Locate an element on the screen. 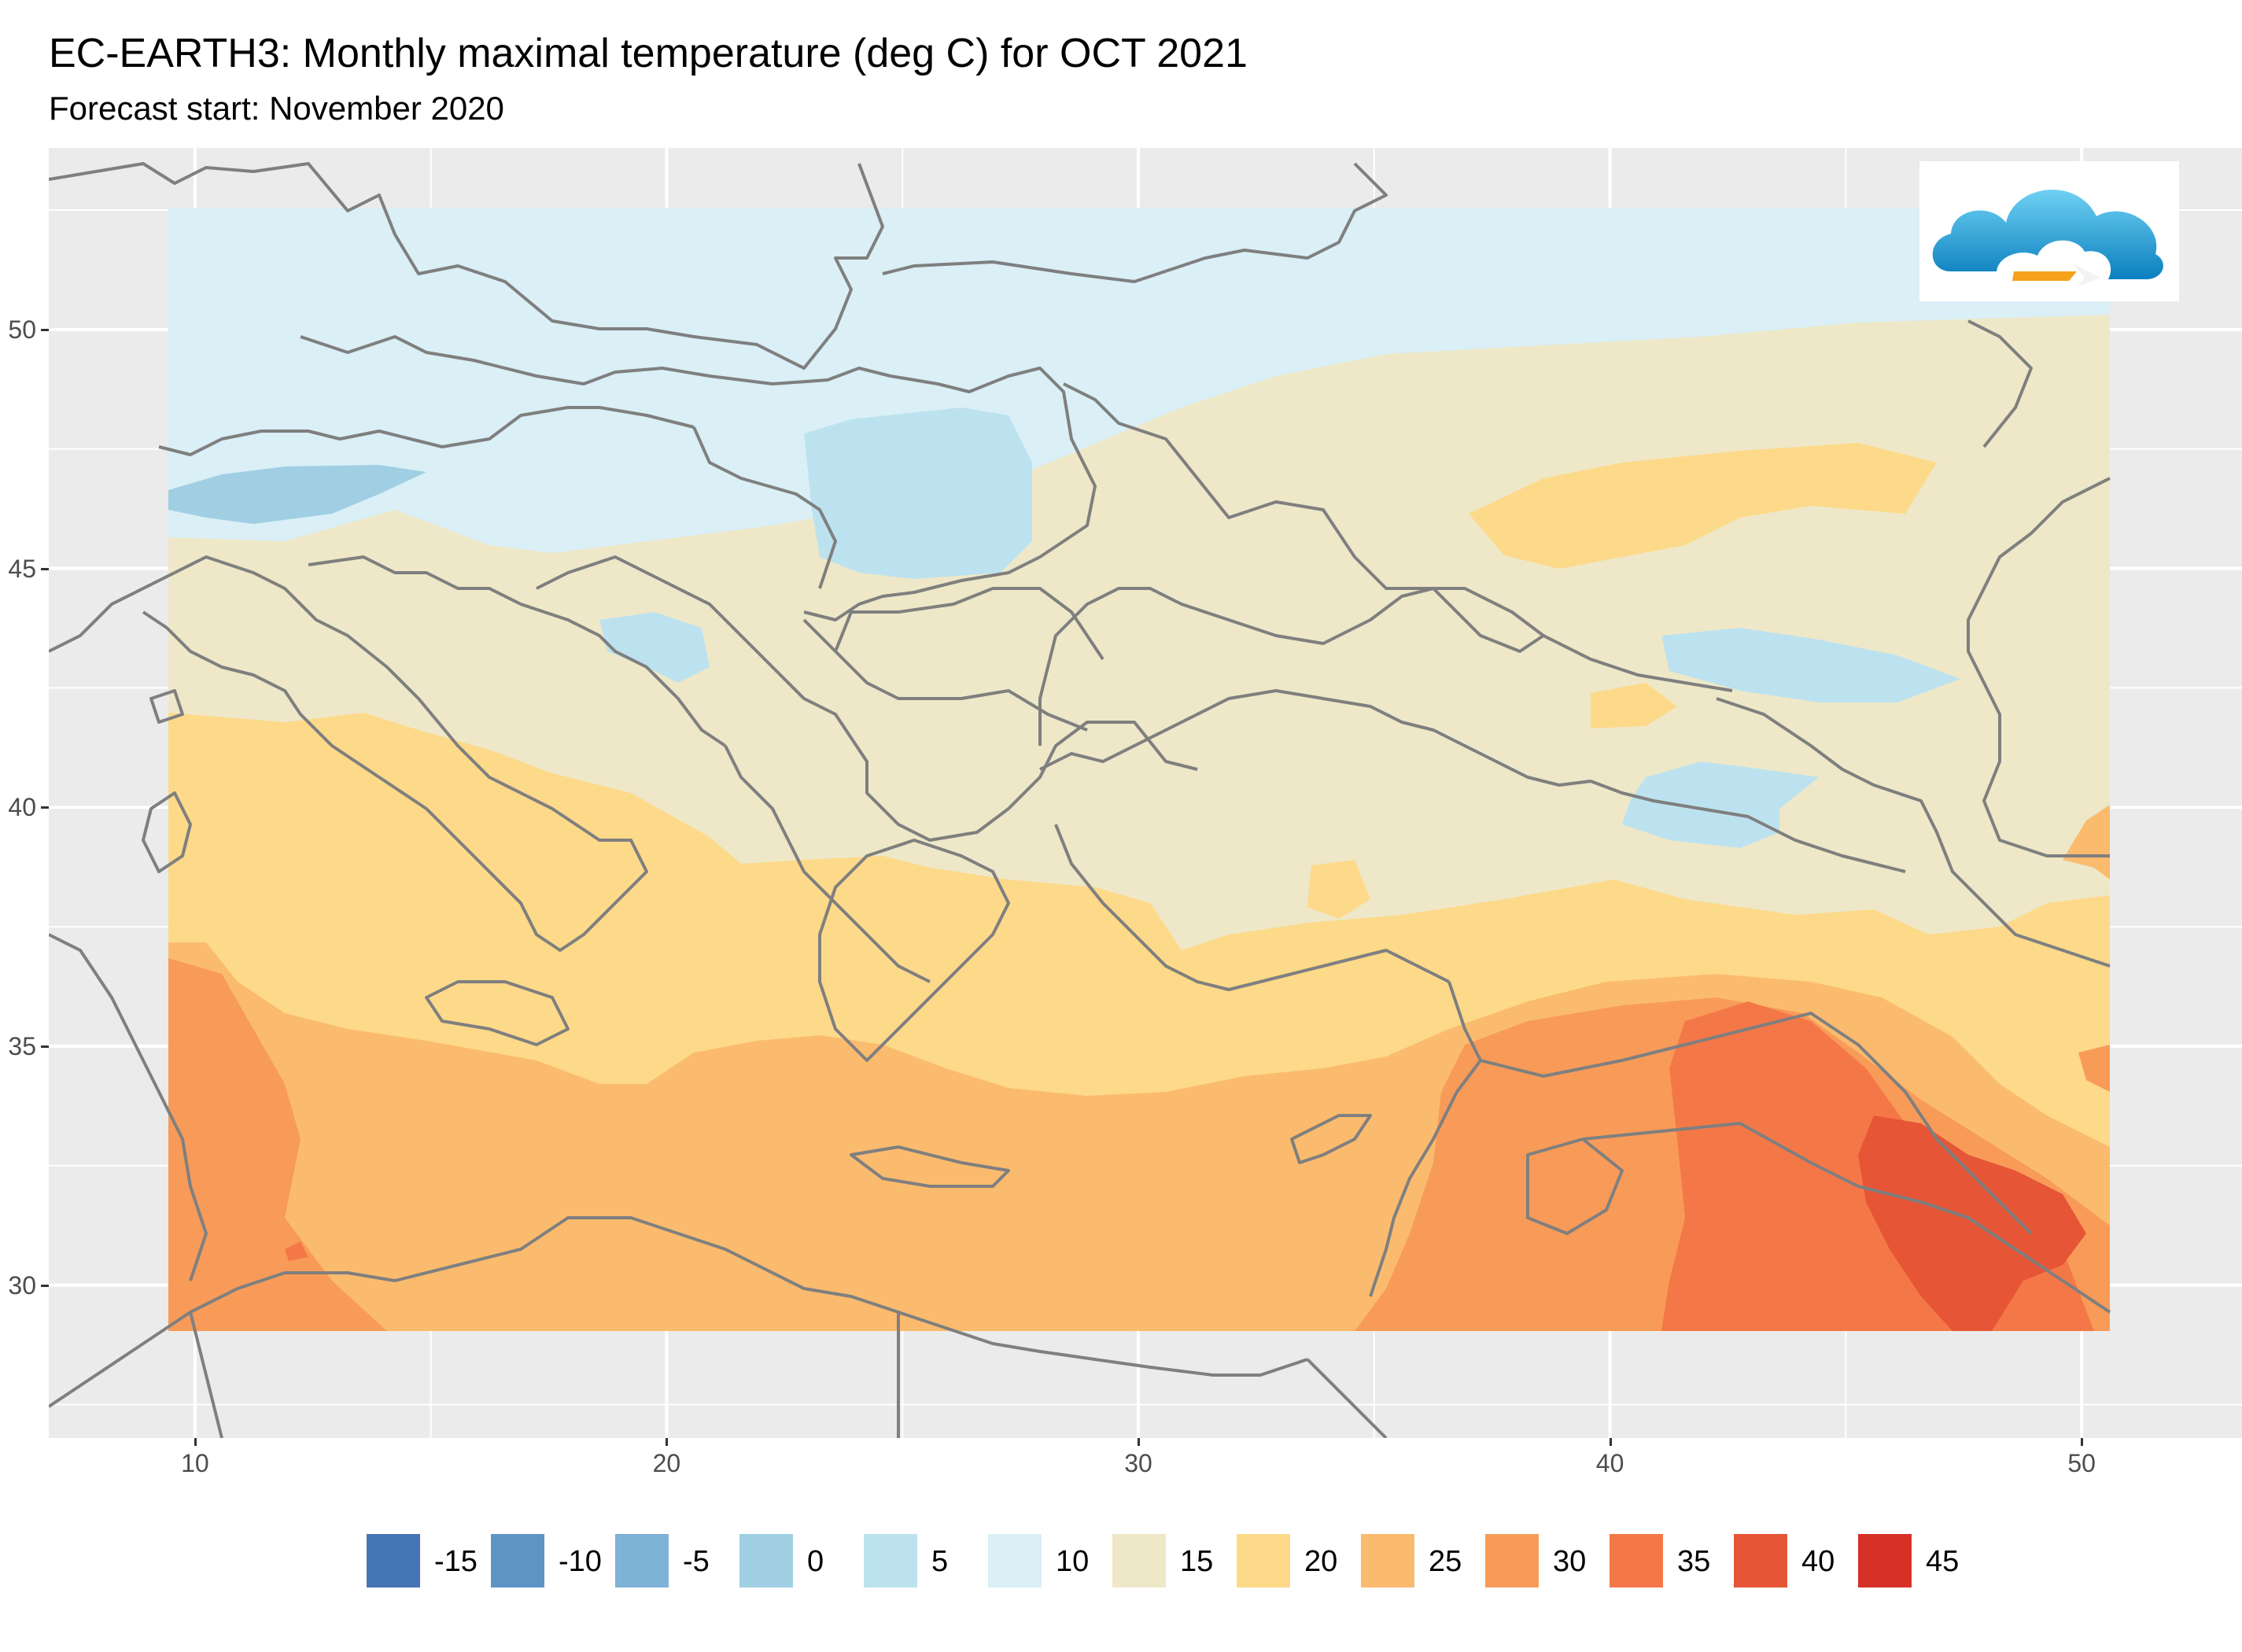 The width and height of the screenshot is (2242, 1652). legend-label: 45 is located at coordinates (1943, 1561).